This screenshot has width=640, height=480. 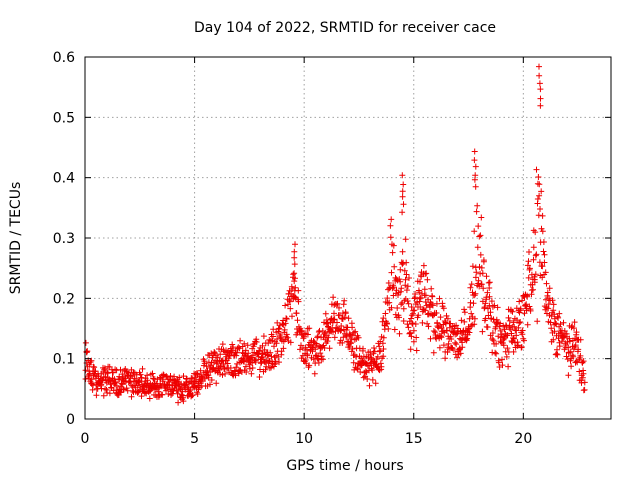 What do you see at coordinates (64, 360) in the screenshot?
I see `y-tick-label: 0.1` at bounding box center [64, 360].